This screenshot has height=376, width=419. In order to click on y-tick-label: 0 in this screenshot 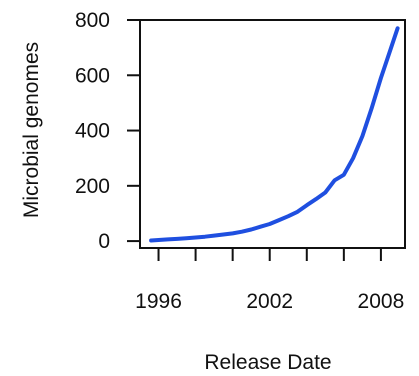, I will do `click(104, 241)`.